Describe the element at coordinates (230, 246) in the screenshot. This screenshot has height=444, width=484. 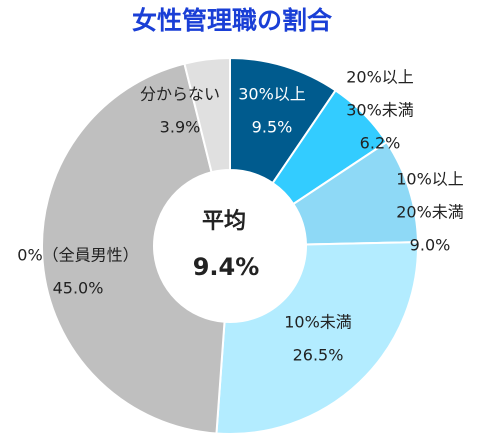
I see `center-circle` at that location.